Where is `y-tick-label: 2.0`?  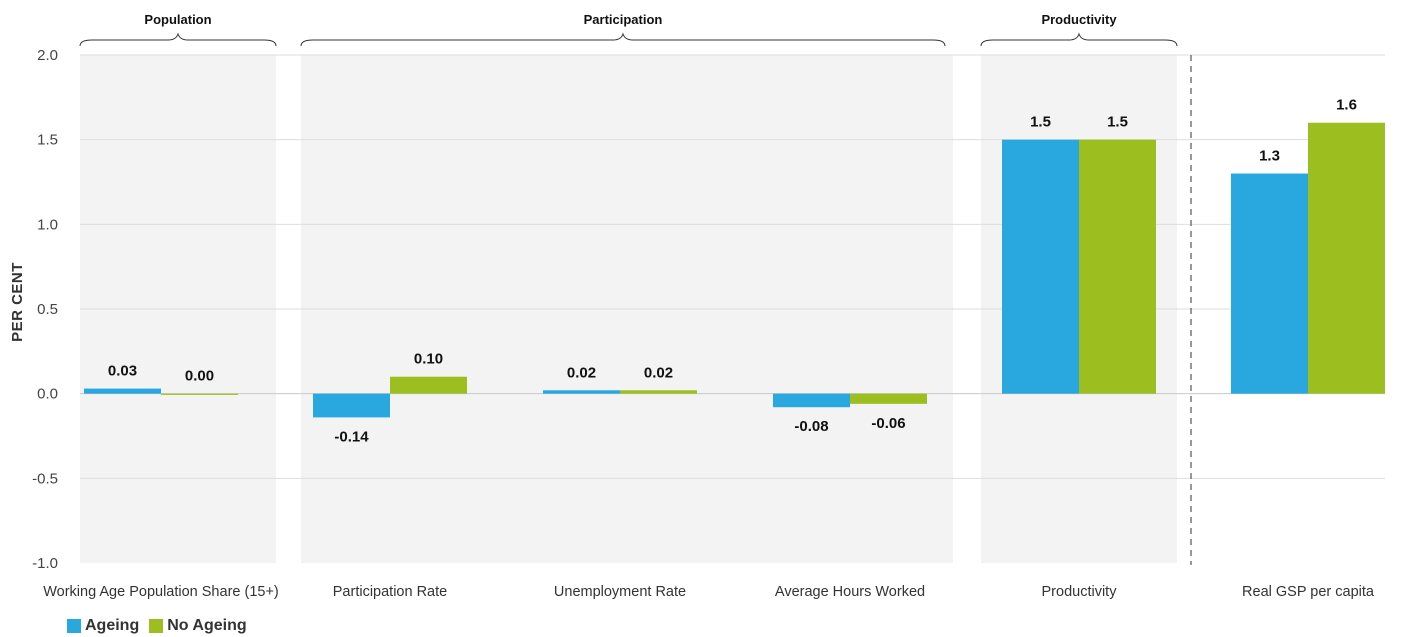 y-tick-label: 2.0 is located at coordinates (47, 55).